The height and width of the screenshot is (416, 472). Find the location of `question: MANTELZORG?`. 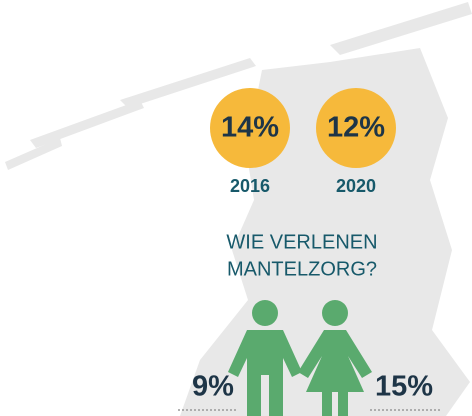

question: MANTELZORG? is located at coordinates (302, 269).